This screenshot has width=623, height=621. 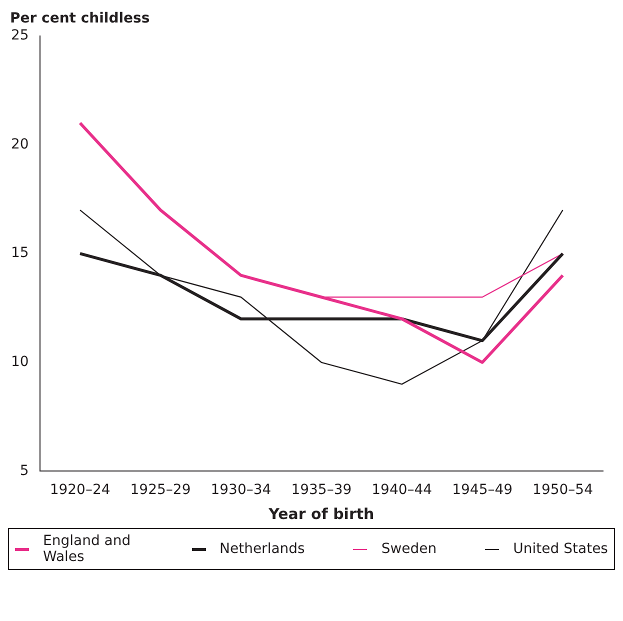 What do you see at coordinates (560, 549) in the screenshot?
I see `legend-label: United States` at bounding box center [560, 549].